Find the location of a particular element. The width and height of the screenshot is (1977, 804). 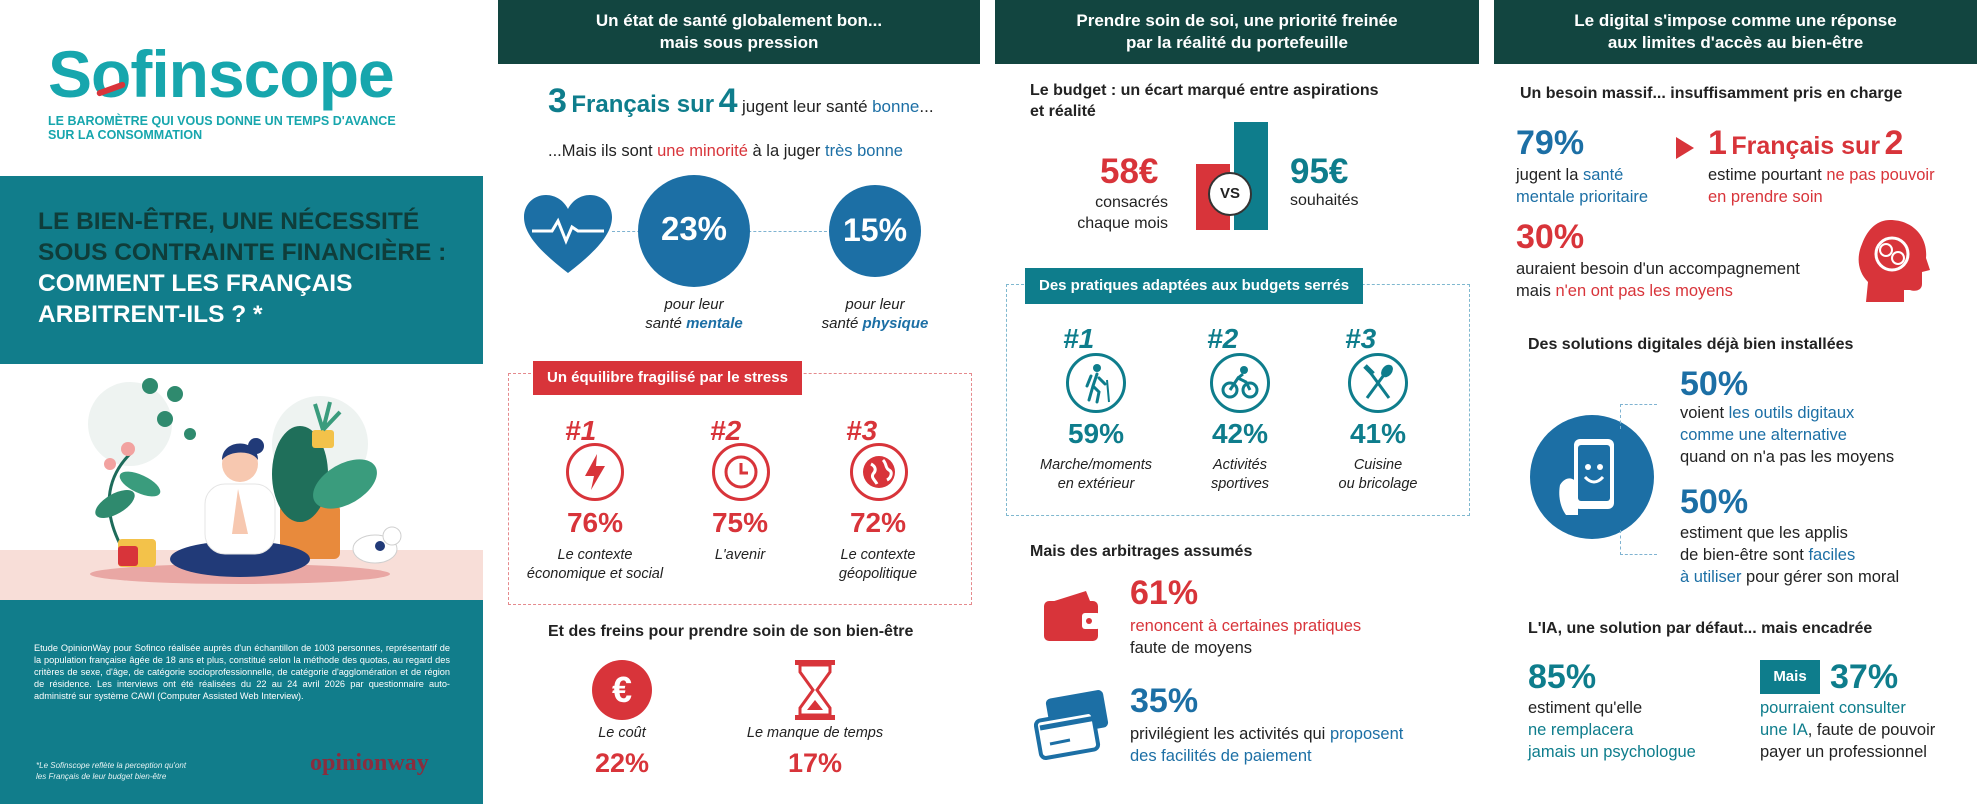

heart-icon is located at coordinates (568, 235).